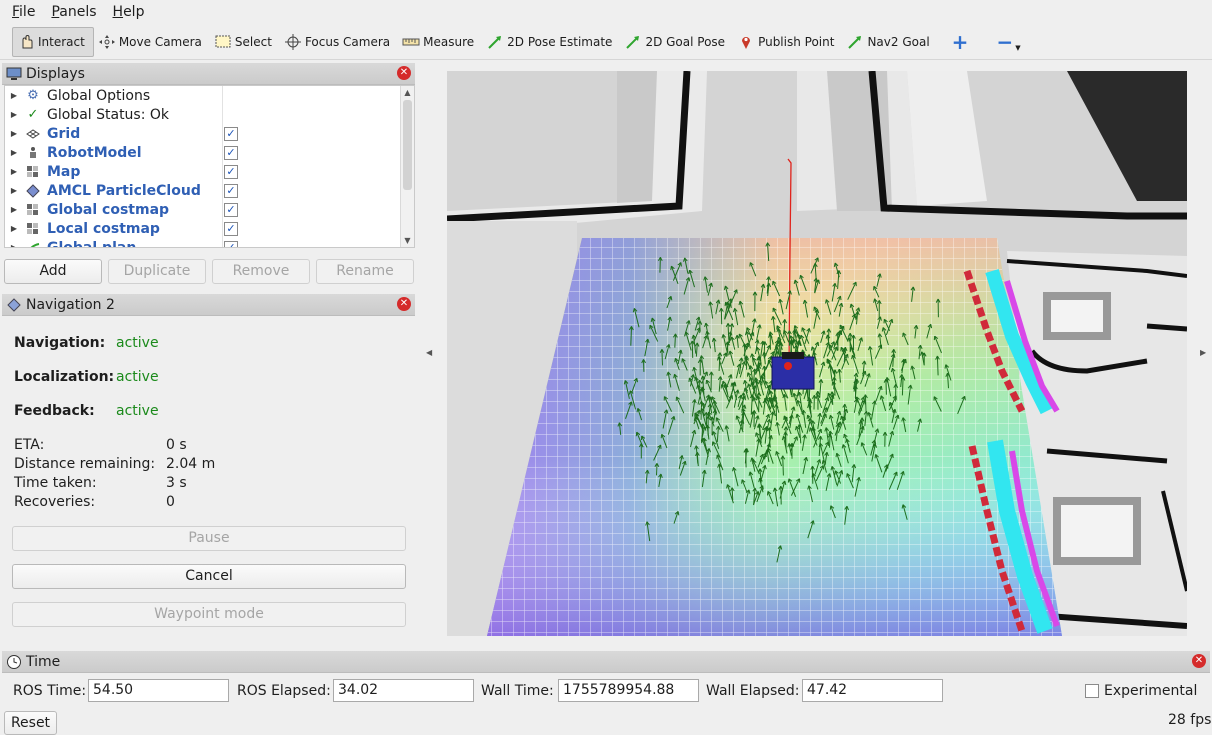  I want to click on menu-help: Help, so click(129, 12).